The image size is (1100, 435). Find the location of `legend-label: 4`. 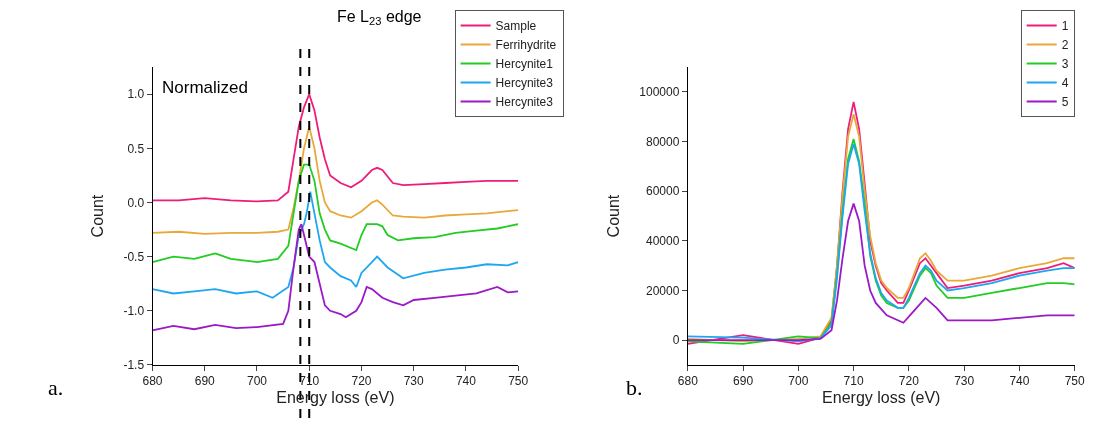

legend-label: 4 is located at coordinates (1065, 83).